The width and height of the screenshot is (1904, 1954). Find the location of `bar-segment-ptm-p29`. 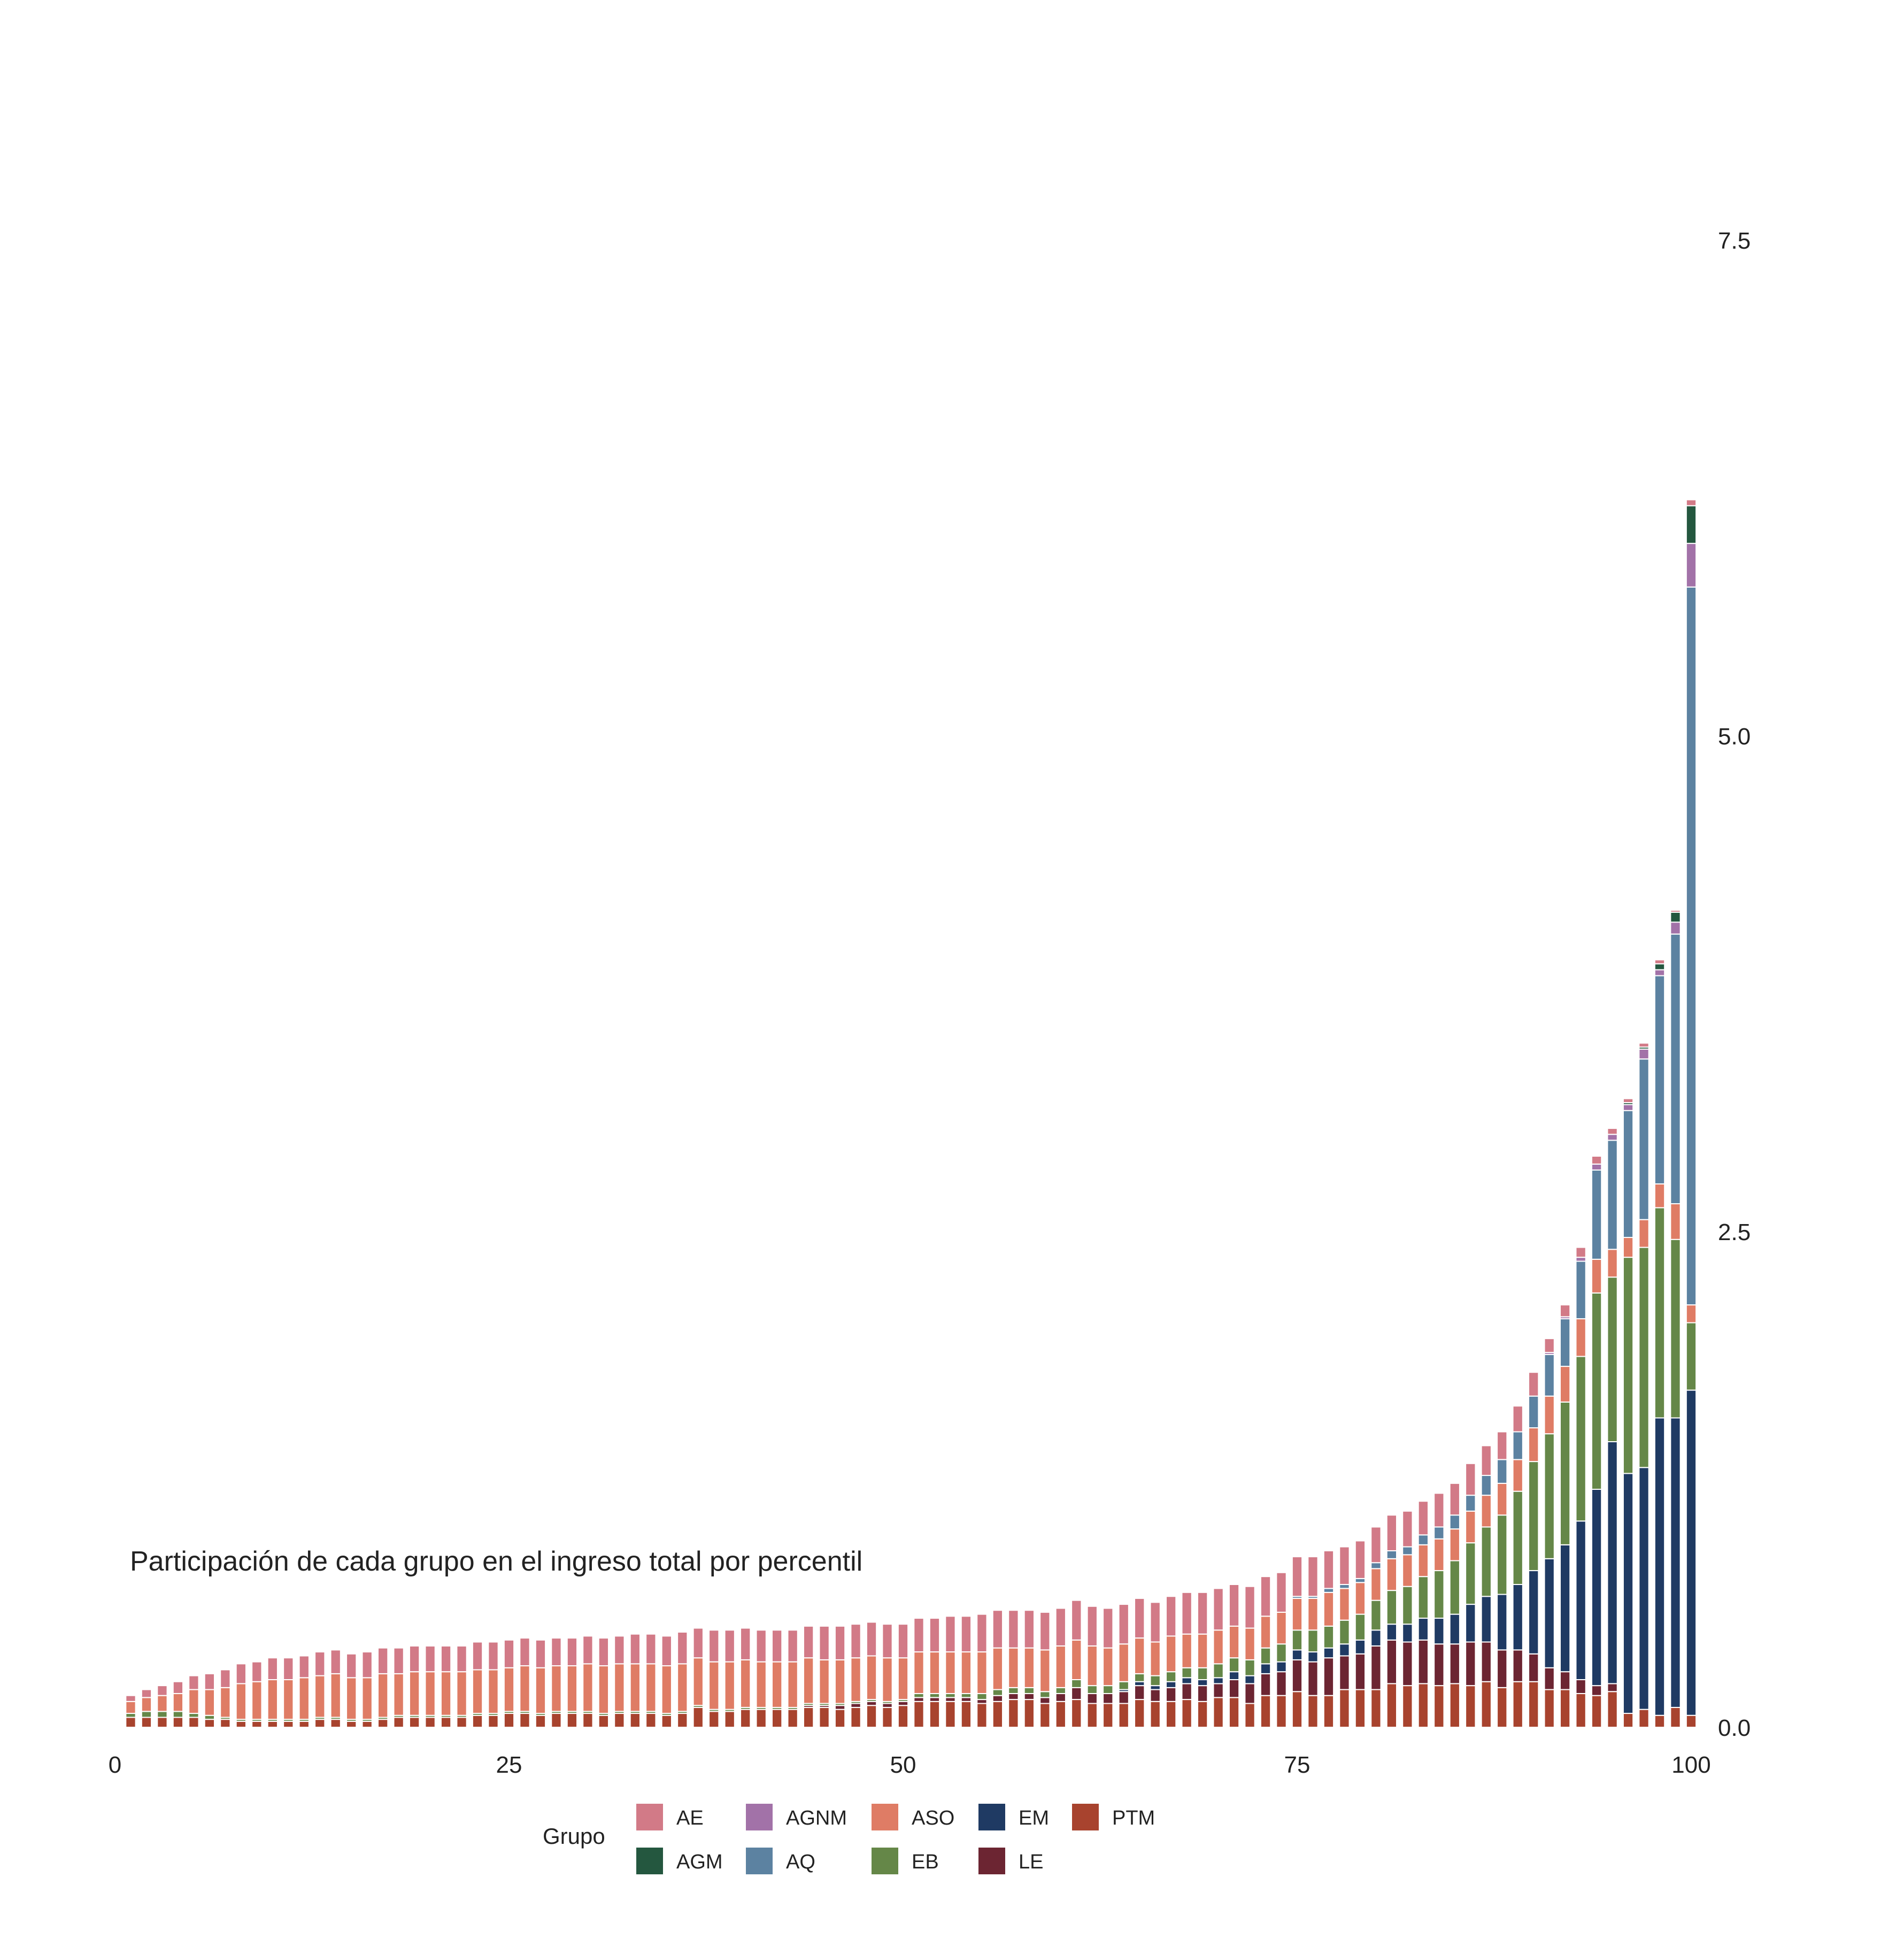

bar-segment-ptm-p29 is located at coordinates (572, 1720).